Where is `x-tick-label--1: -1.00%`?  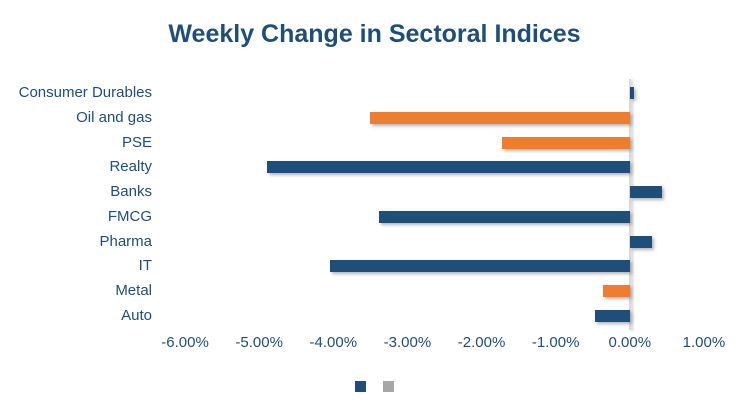
x-tick-label--1: -1.00% is located at coordinates (555, 342).